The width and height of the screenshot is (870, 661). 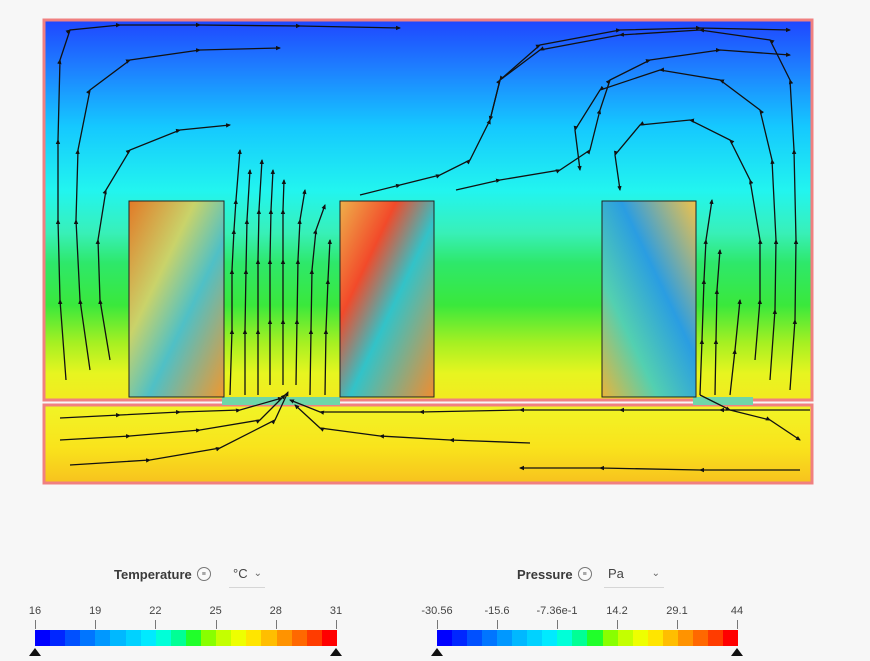 What do you see at coordinates (275, 611) in the screenshot?
I see `tick-label: 28` at bounding box center [275, 611].